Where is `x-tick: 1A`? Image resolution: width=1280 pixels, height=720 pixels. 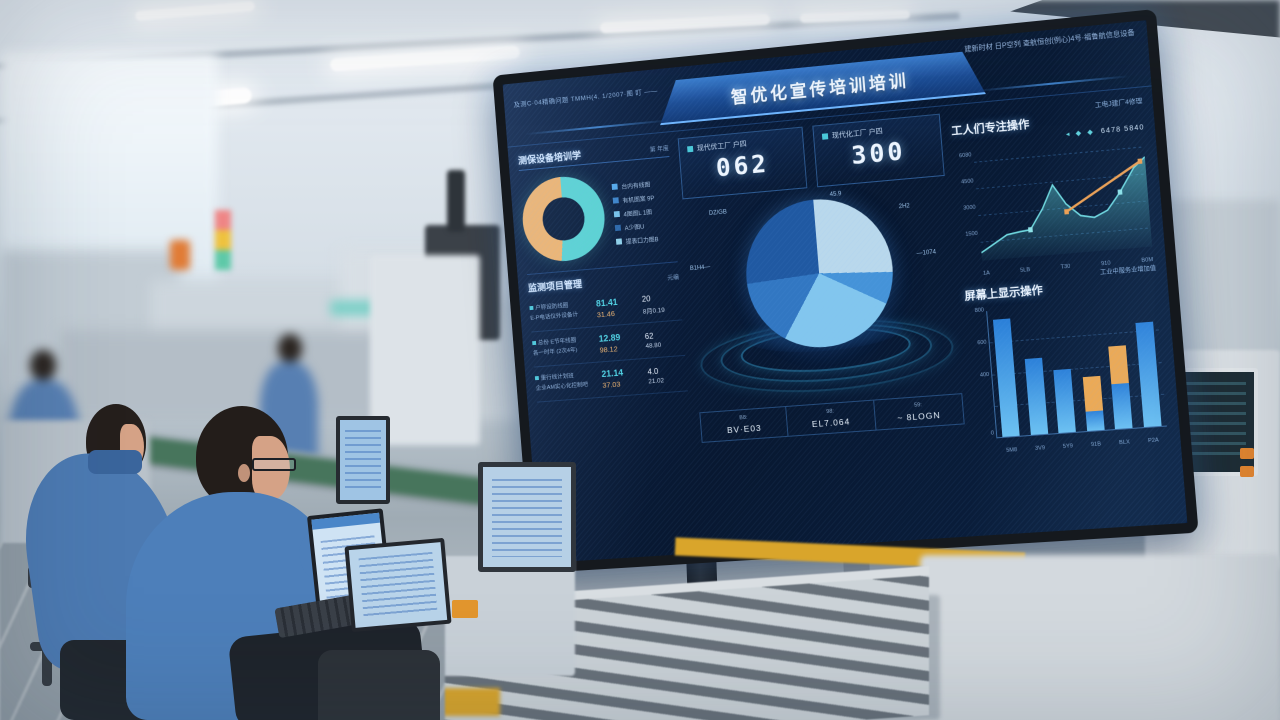
x-tick: 1A is located at coordinates (986, 273).